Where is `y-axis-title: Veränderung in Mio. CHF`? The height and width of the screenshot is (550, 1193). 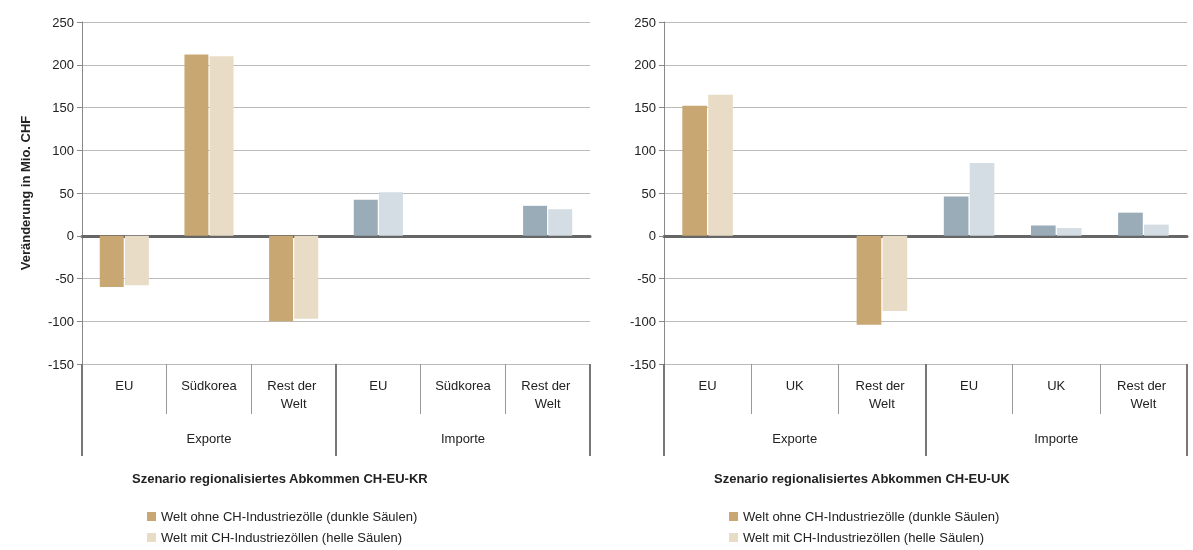
y-axis-title: Veränderung in Mio. CHF is located at coordinates (25, 193).